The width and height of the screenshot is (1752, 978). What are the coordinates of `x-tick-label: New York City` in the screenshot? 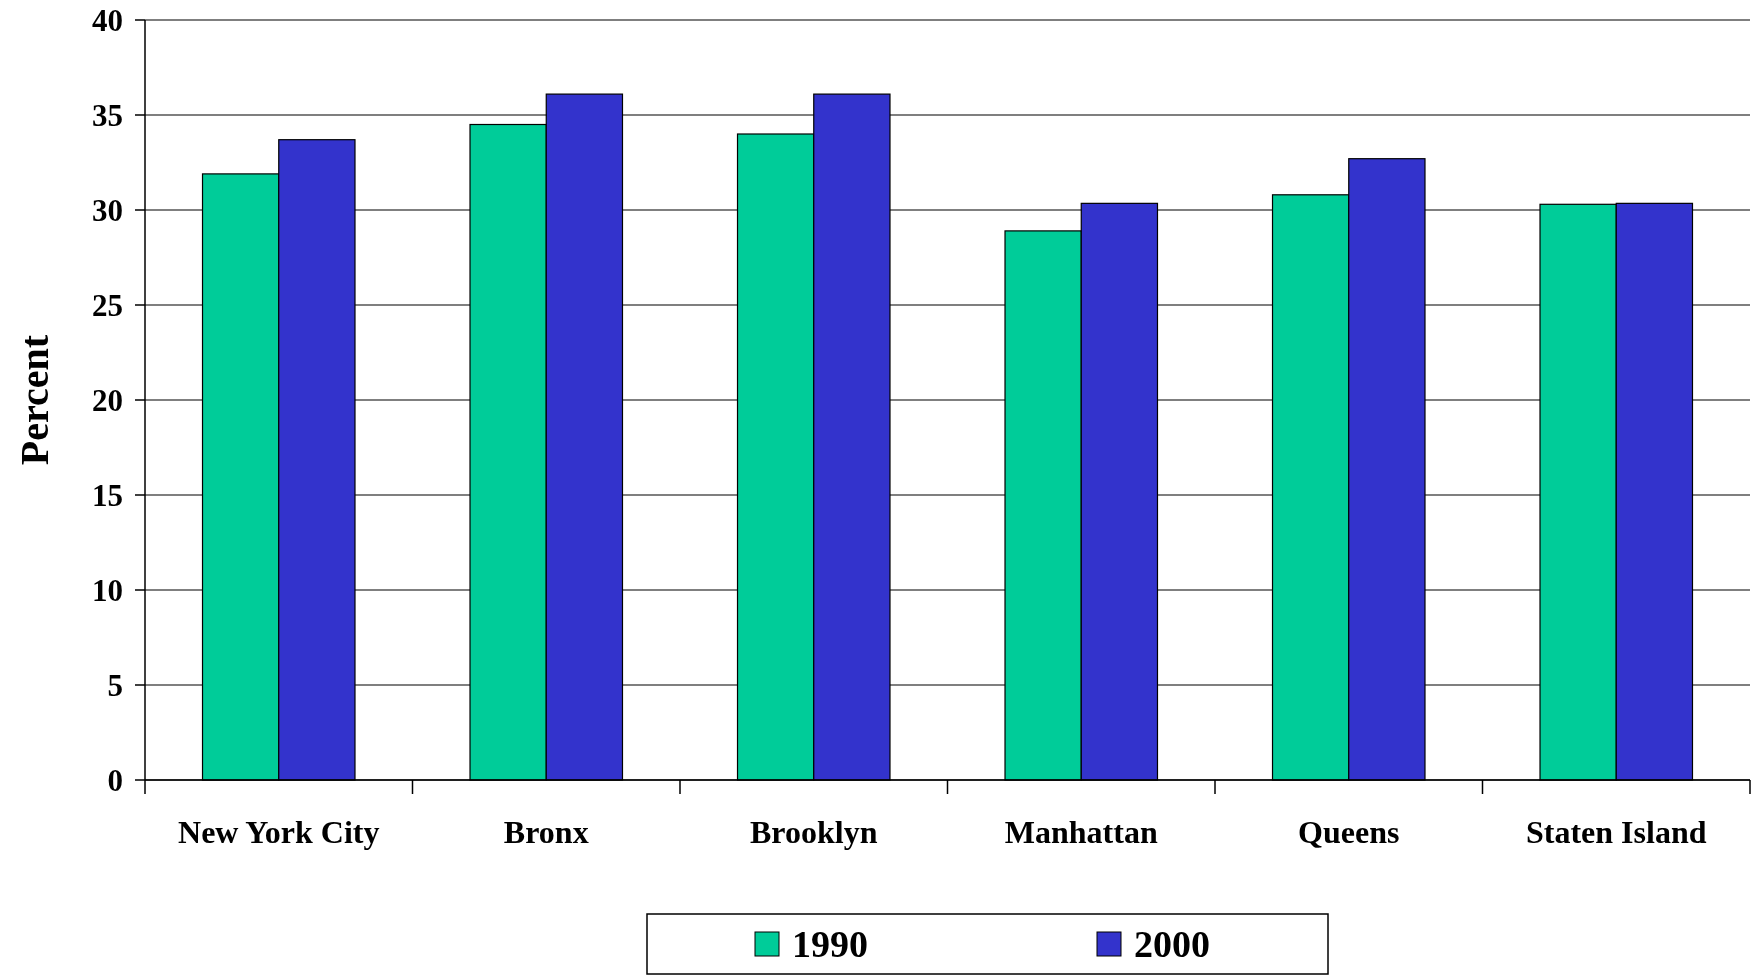 It's located at (279, 832).